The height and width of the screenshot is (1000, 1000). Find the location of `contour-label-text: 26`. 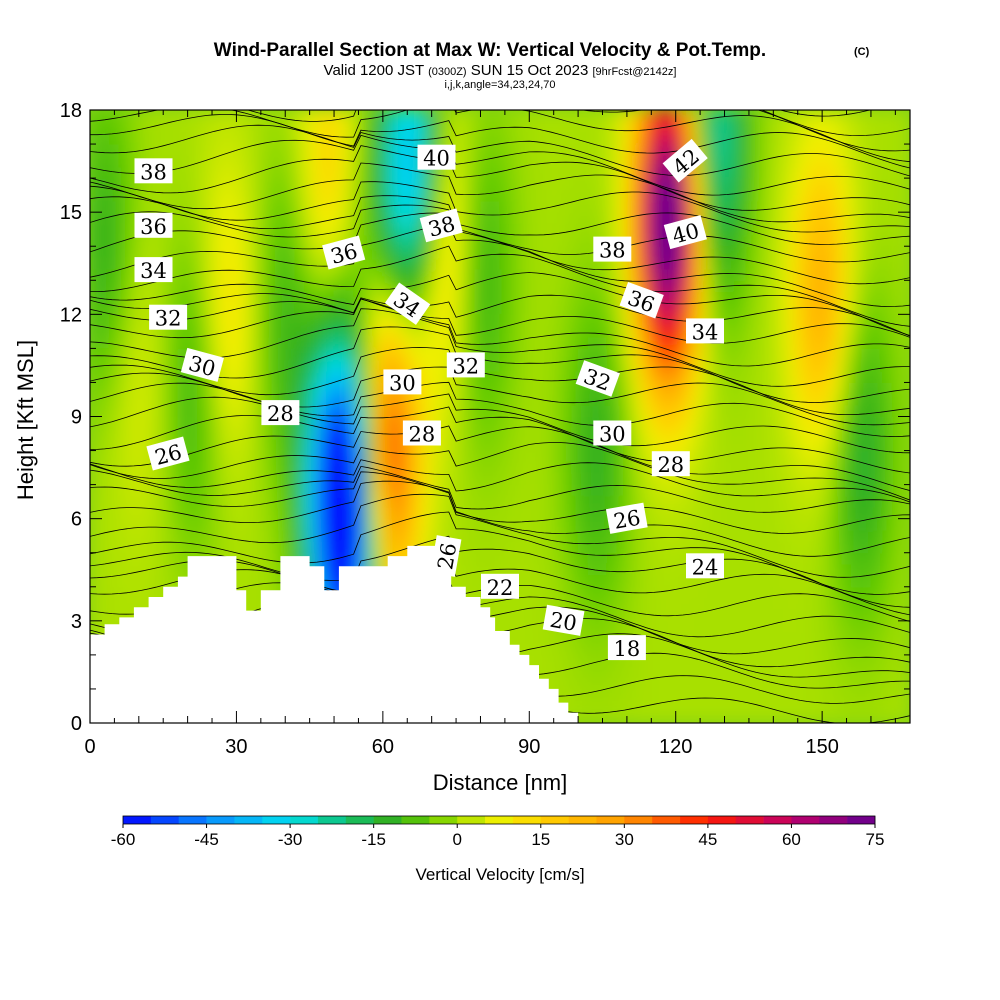

contour-label-text: 26 is located at coordinates (627, 520).